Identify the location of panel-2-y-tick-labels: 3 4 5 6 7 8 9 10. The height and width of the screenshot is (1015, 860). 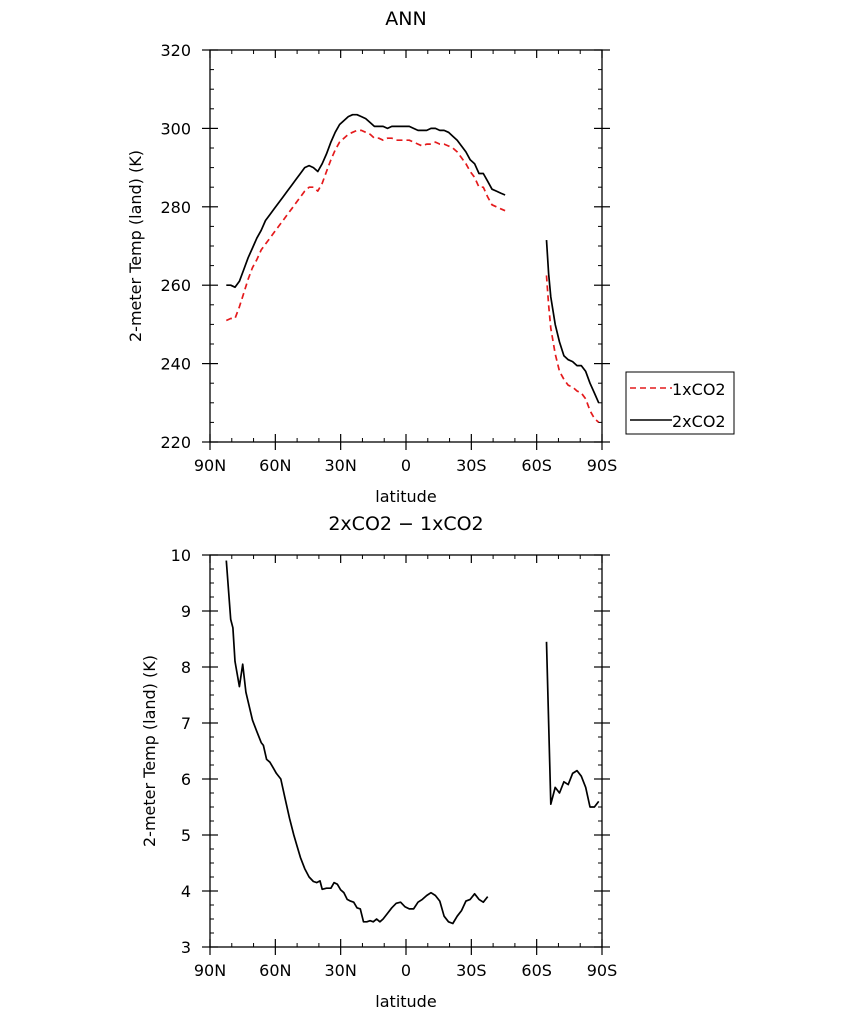
(181, 751).